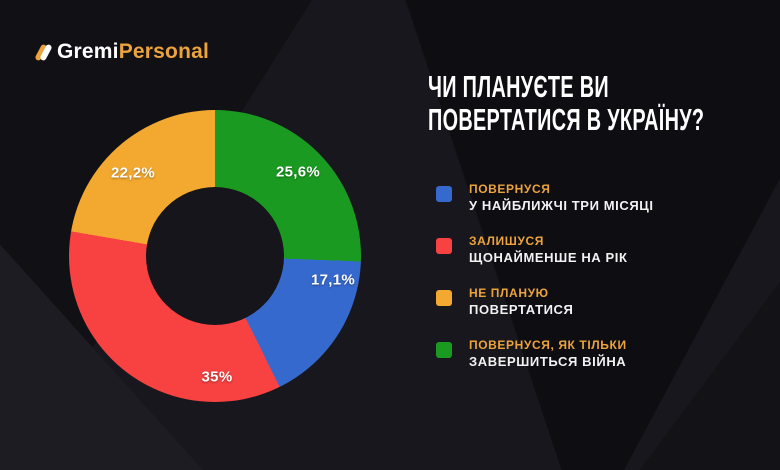  I want to click on legend-item-return-after-war: ПОВЕРНУСЯ, ЯК ТІЛЬКИ ЗАВЕРШИТЬСЯ ВІЙНА, so click(545, 353).